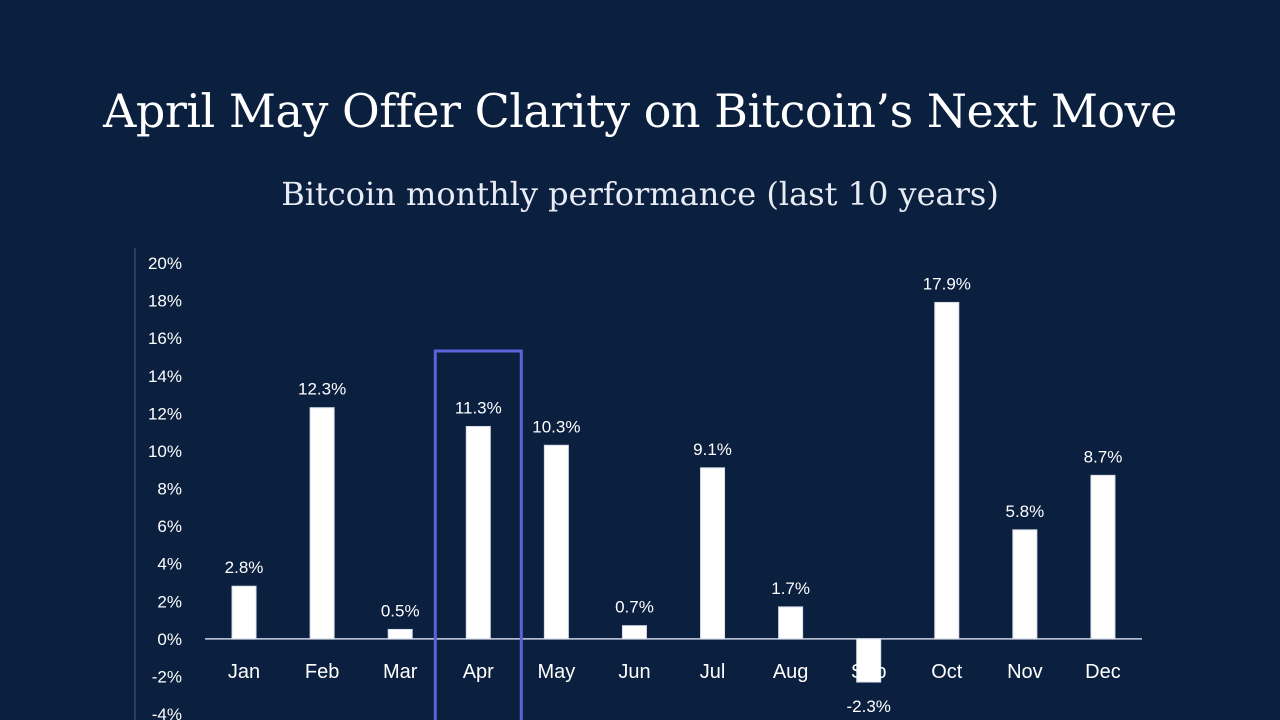 The width and height of the screenshot is (1280, 720). I want to click on y-tick-label: 18%, so click(165, 301).